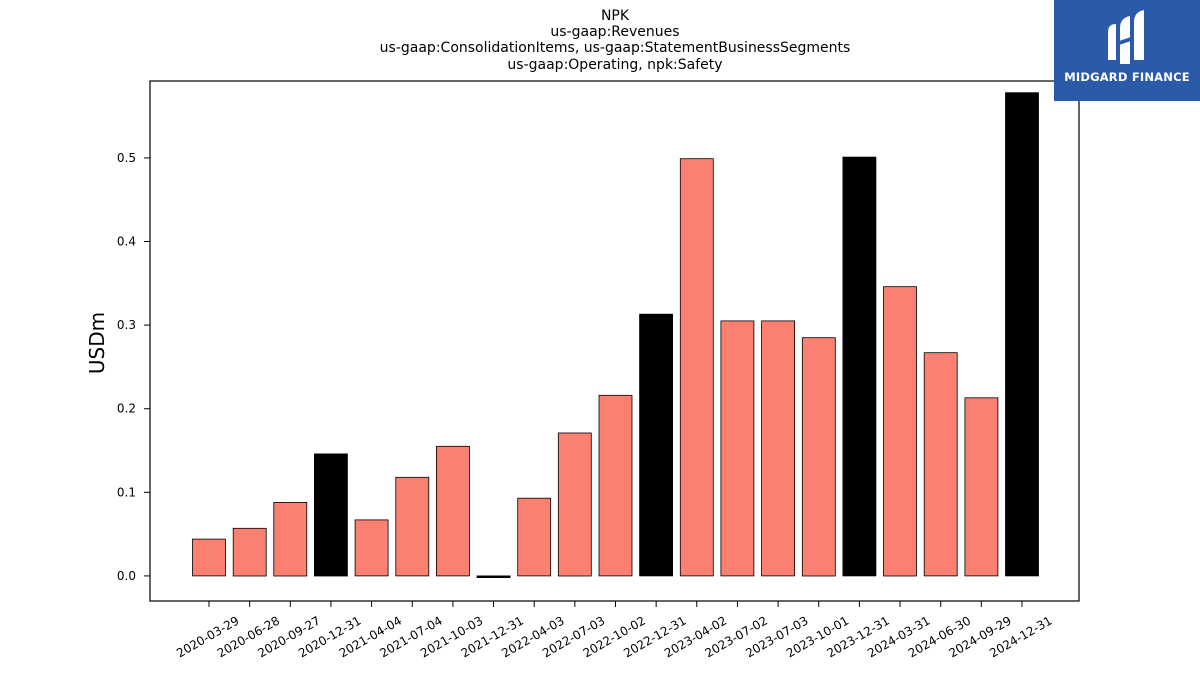 This screenshot has width=1200, height=675. Describe the element at coordinates (133, 367) in the screenshot. I see `y-axis-ticks: 0.0 0.1 0.2 0.3 0.4 0.5` at that location.